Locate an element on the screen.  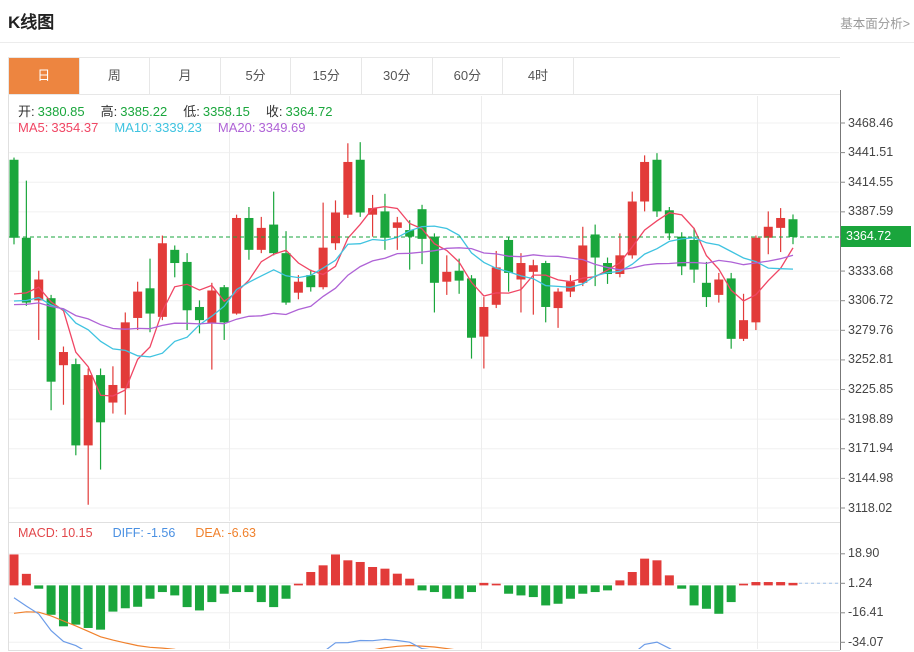
macd-row-dea: DEA: -6.63 is located at coordinates (225, 533).